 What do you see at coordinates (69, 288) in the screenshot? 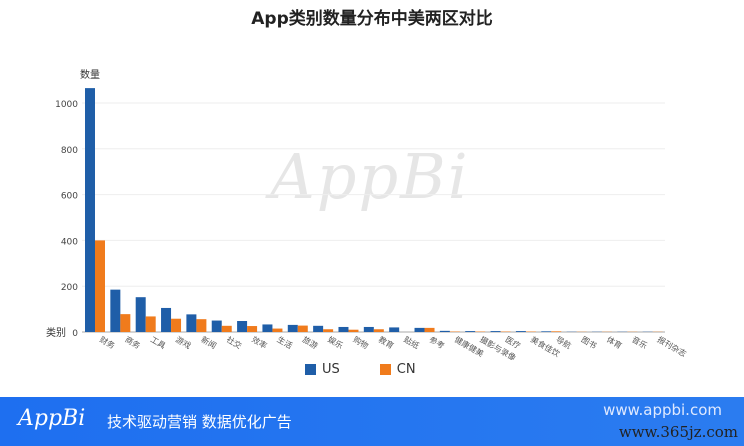
I see `y-tick-label: 200` at bounding box center [69, 288].